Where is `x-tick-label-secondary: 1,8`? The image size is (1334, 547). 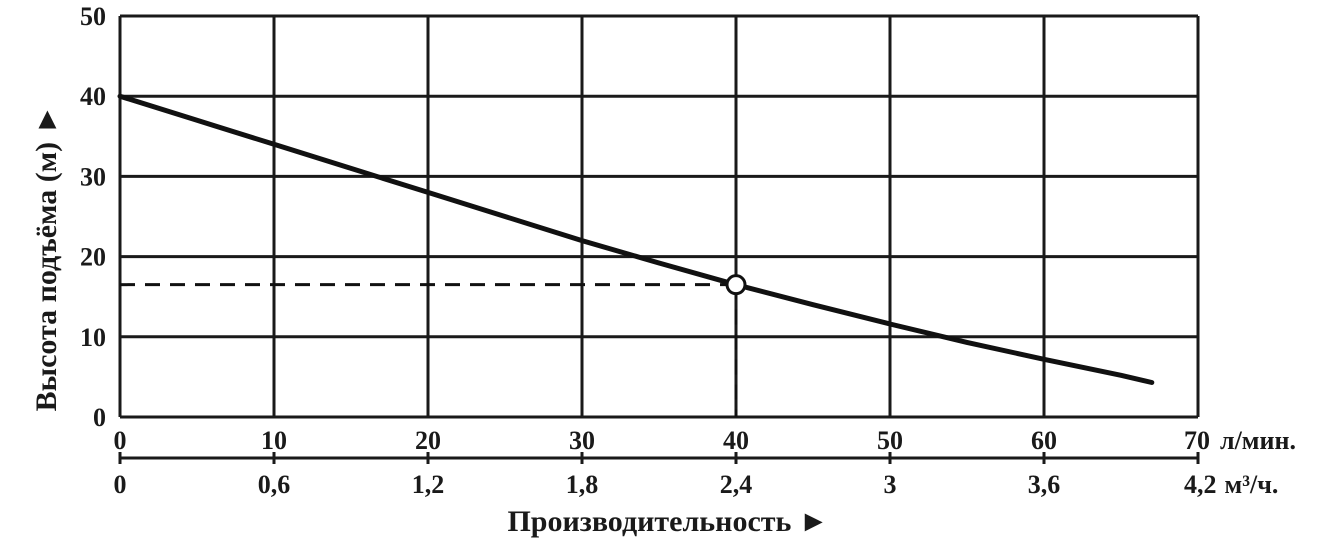 x-tick-label-secondary: 1,8 is located at coordinates (582, 484).